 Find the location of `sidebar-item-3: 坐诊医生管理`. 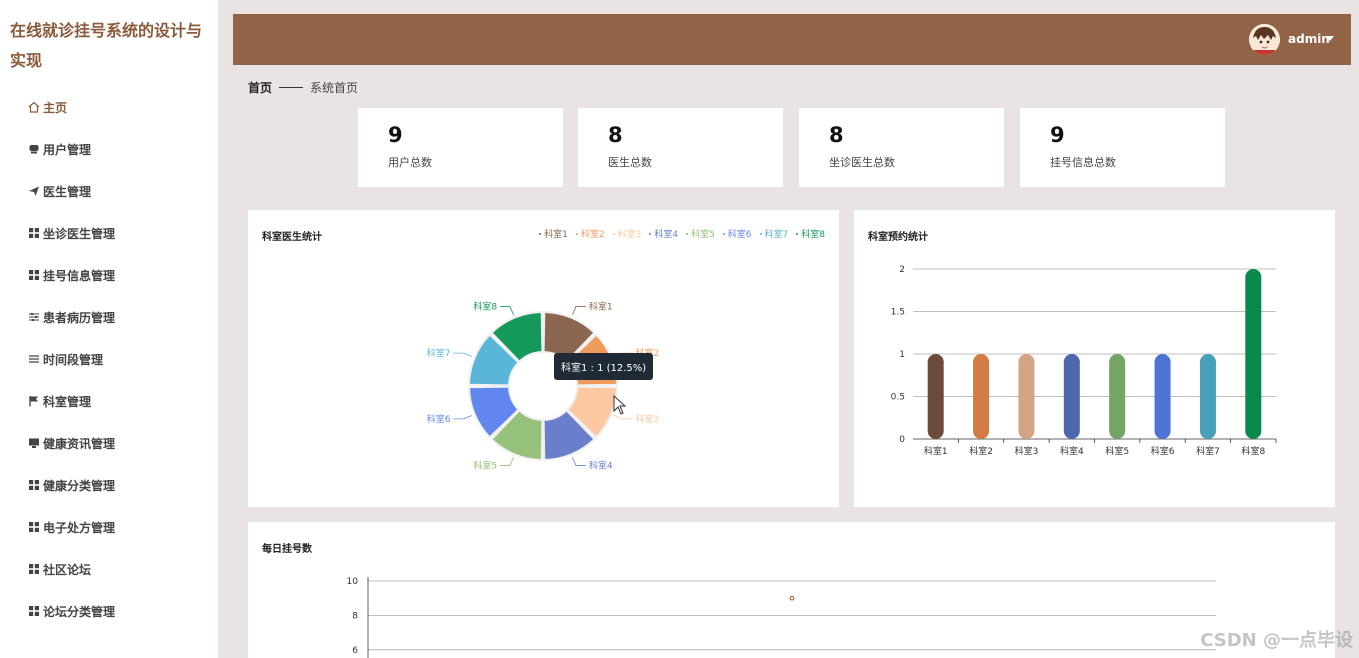

sidebar-item-3: 坐诊医生管理 is located at coordinates (109, 233).